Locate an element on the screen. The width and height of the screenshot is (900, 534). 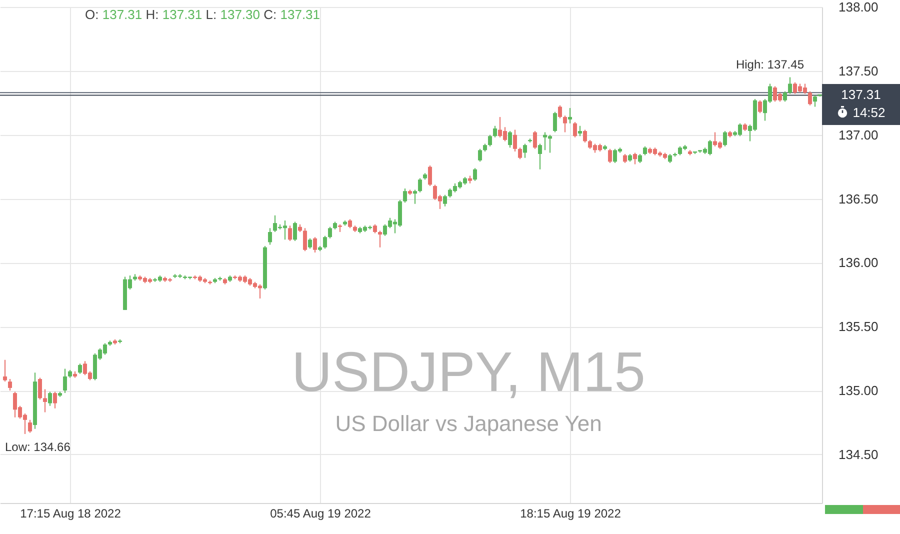
y-tick-label: 136.00 is located at coordinates (858, 262).